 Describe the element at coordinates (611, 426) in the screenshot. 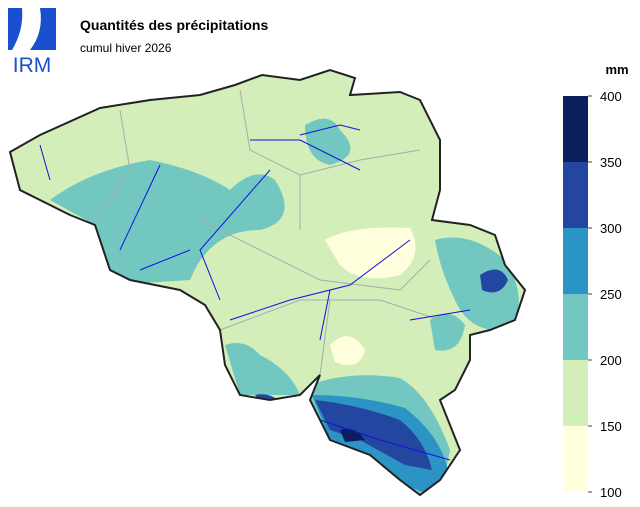

I see `legend-tick-label: 150` at that location.